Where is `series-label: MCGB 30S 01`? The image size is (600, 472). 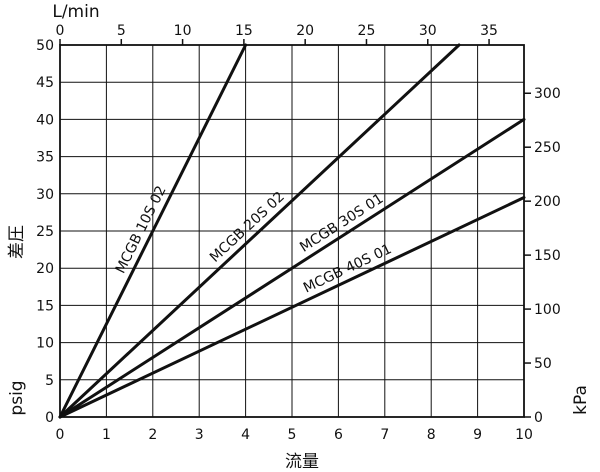 series-label: MCGB 30S 01 is located at coordinates (341, 223).